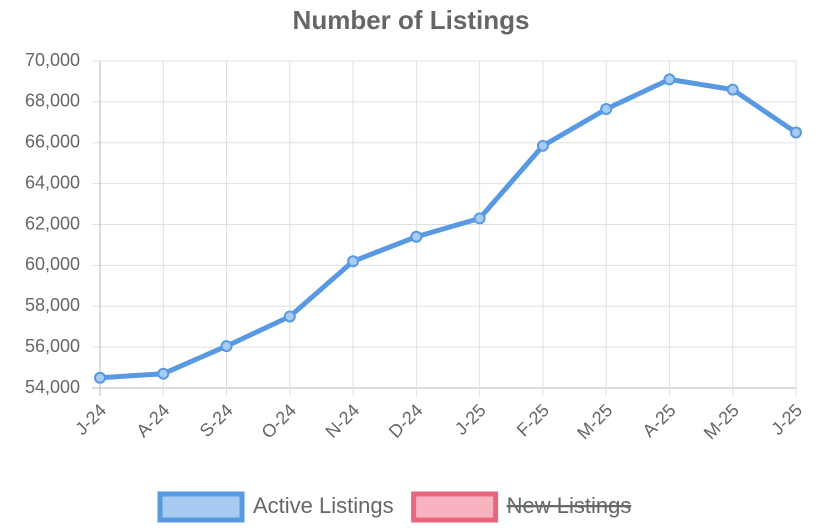 This screenshot has width=822, height=530. I want to click on y-tick-label: 62,000, so click(52, 223).